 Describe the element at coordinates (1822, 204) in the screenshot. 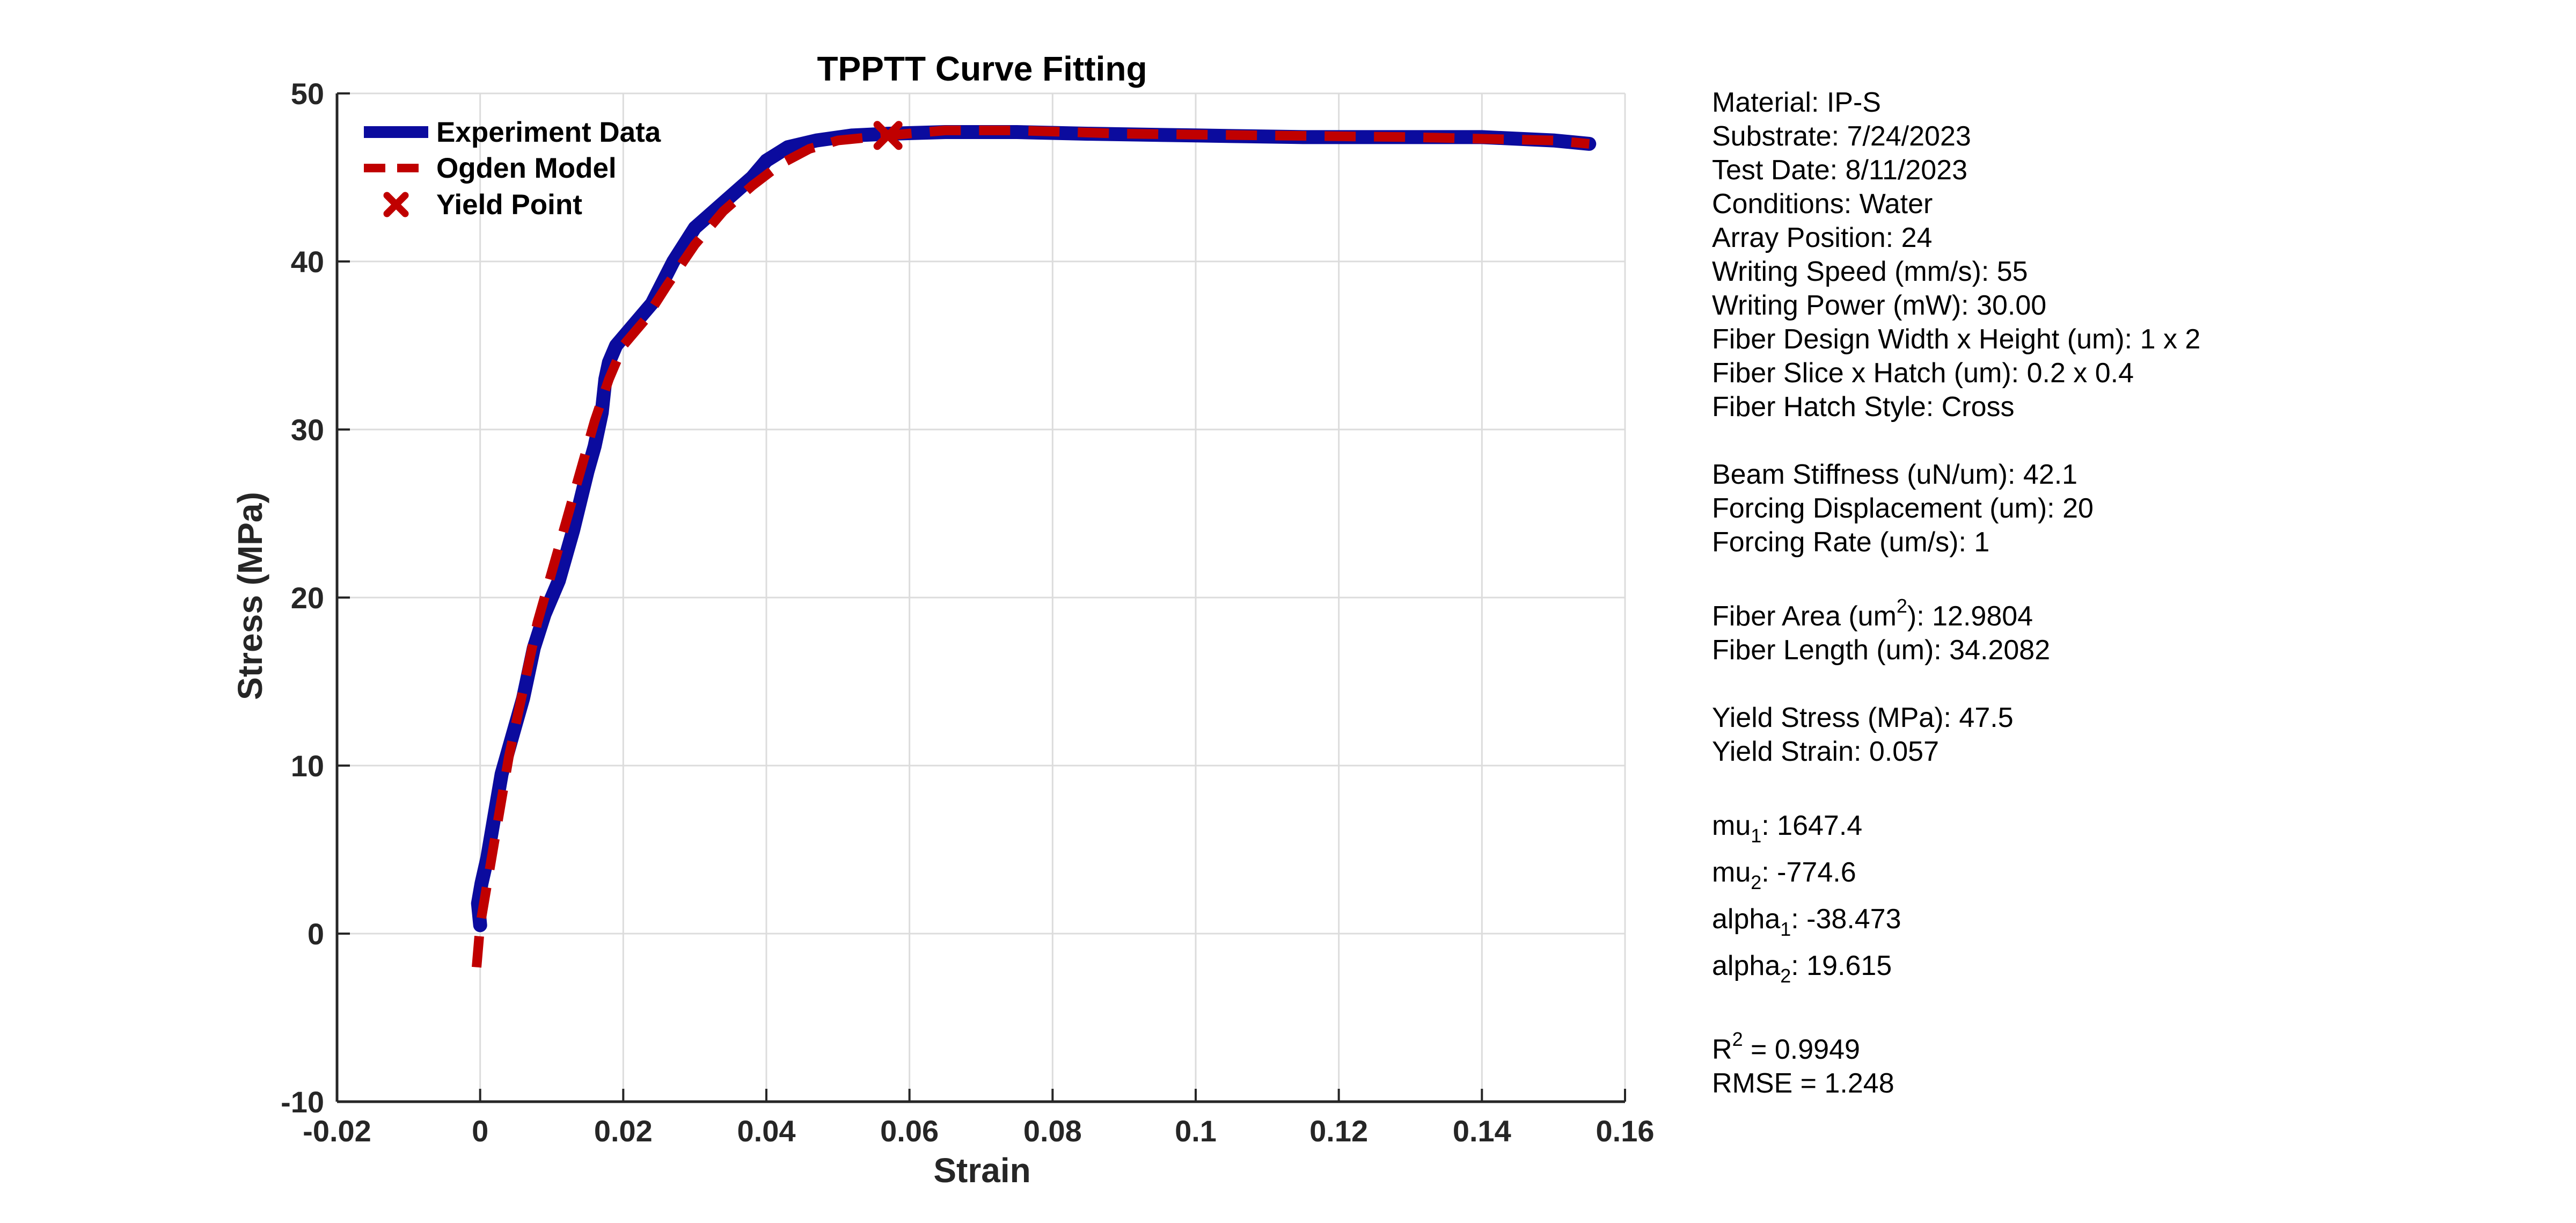

I see `conditions-text: Conditions: Water` at that location.